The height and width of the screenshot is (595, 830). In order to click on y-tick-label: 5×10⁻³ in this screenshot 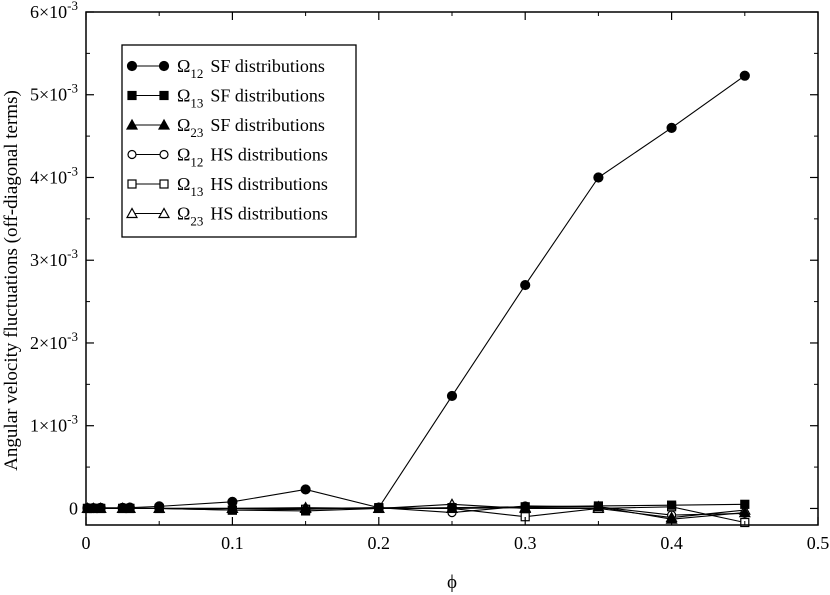, I will do `click(54, 93)`.